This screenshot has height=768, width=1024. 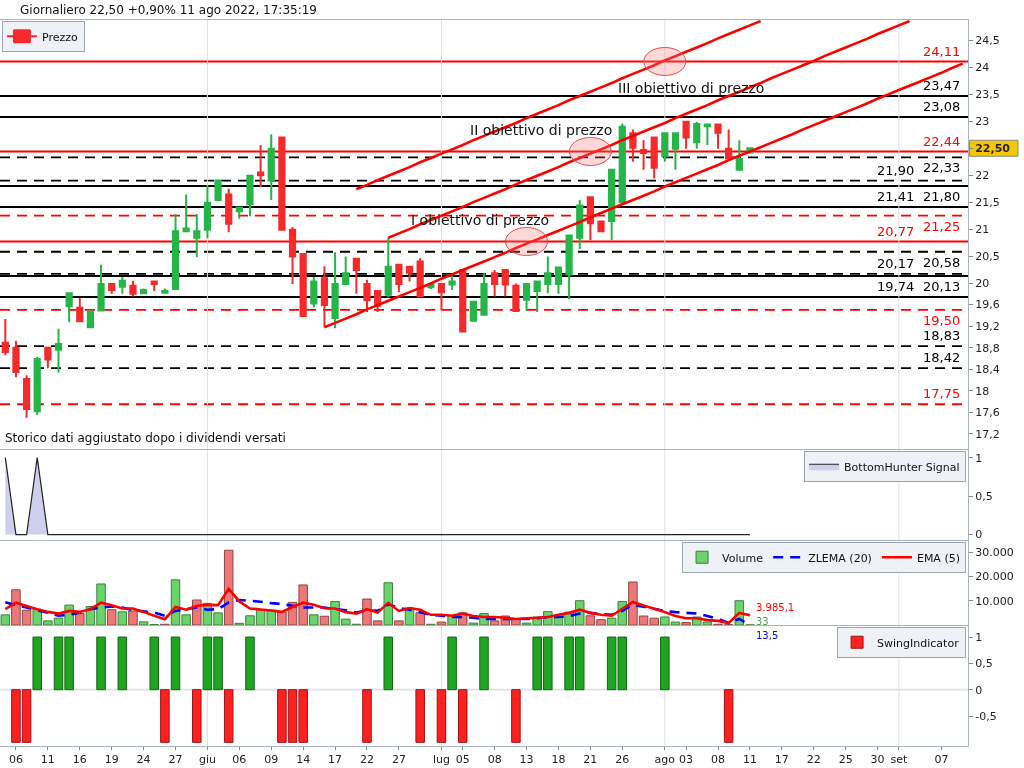 What do you see at coordinates (622, 760) in the screenshot?
I see `x-tick-label: 26` at bounding box center [622, 760].